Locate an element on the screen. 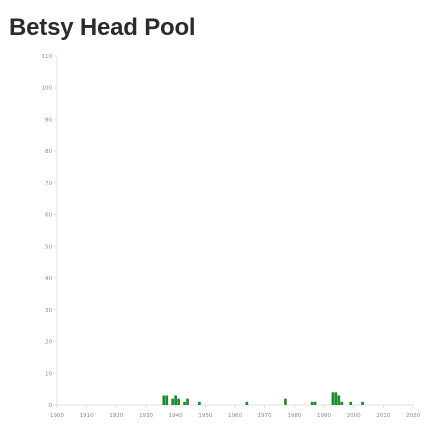 The image size is (427, 442). y-tick-label: 110 is located at coordinates (47, 57).